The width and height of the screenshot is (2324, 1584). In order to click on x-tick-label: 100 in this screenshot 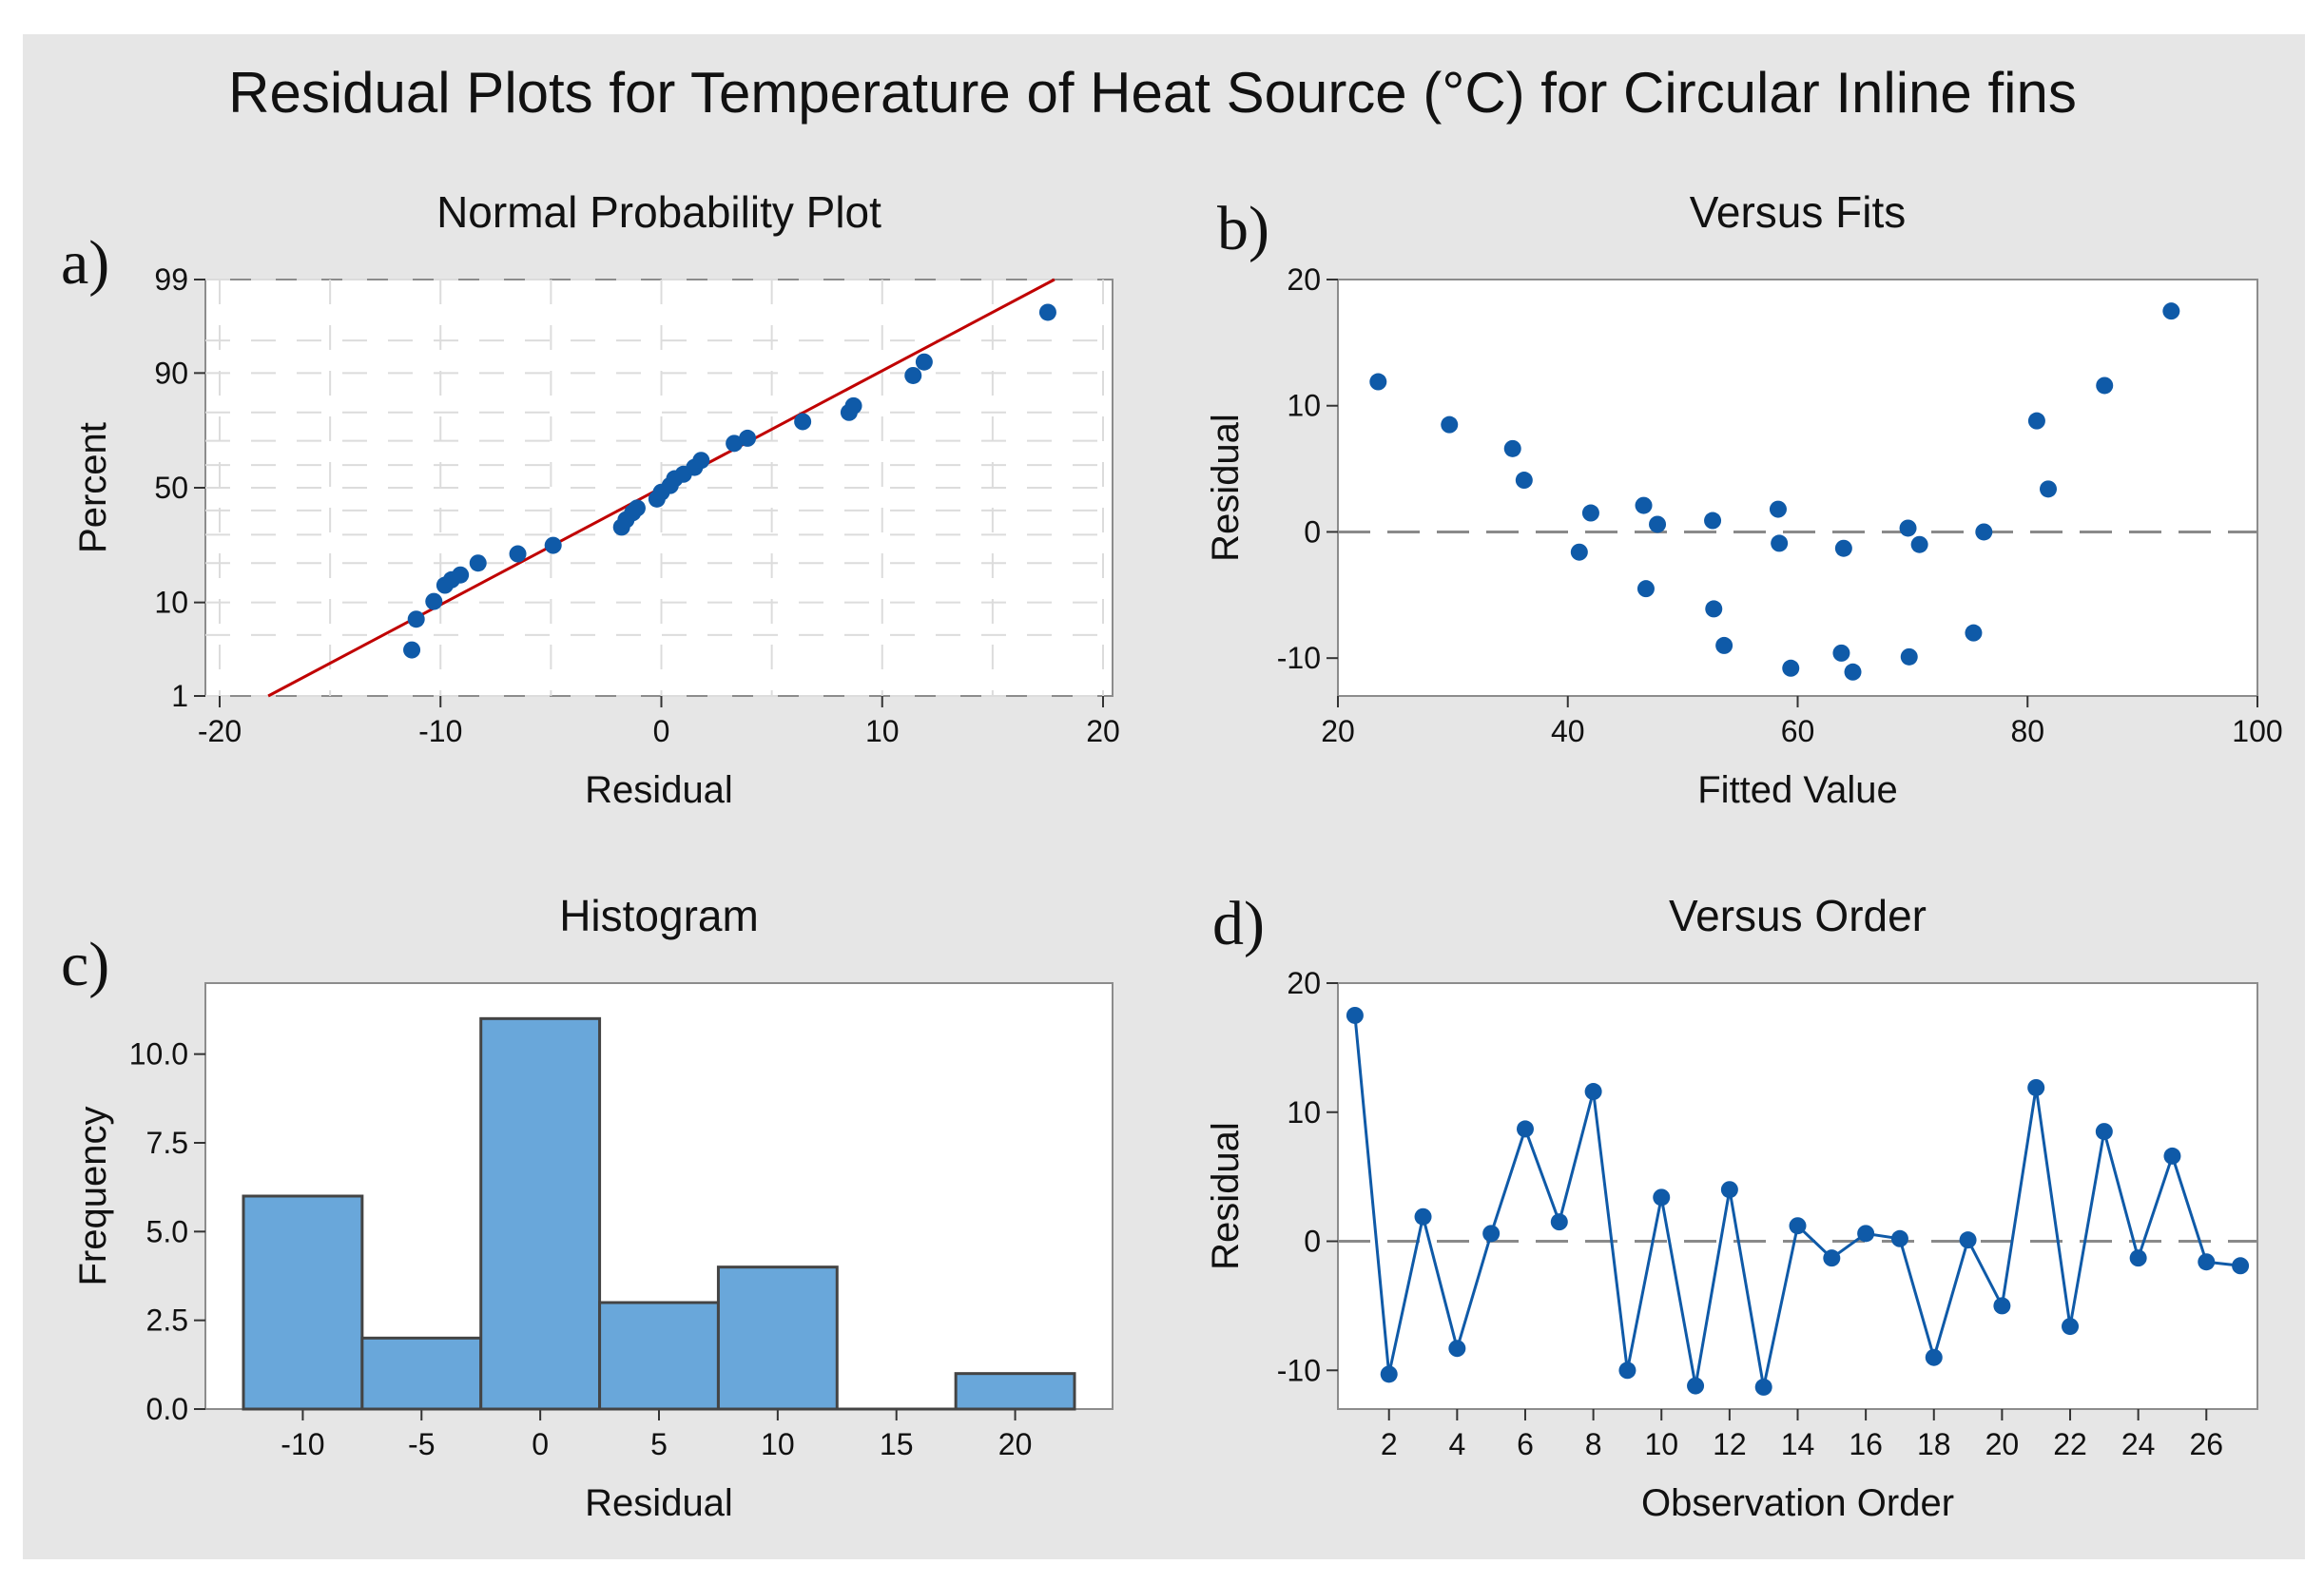, I will do `click(2257, 731)`.